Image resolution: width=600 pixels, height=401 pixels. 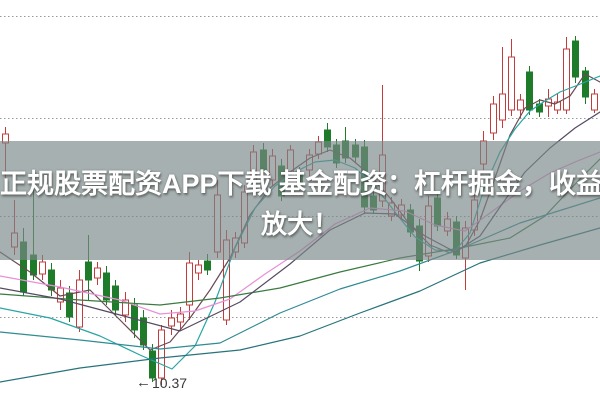 I want to click on lowest-price-annotation: ← 10.37, so click(x=161, y=383).